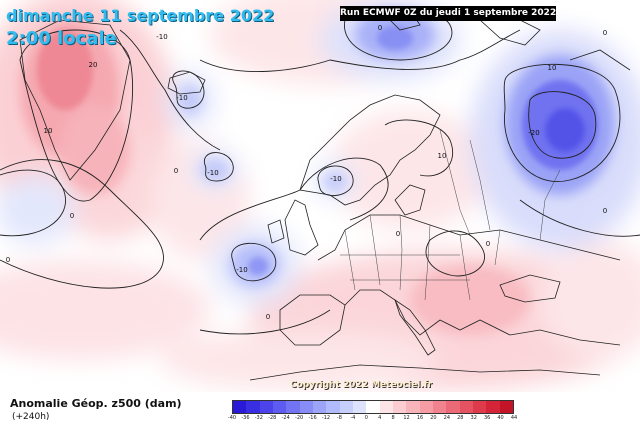 The image size is (640, 427). Describe the element at coordinates (245, 418) in the screenshot. I see `legend-tick-label: -36` at that location.